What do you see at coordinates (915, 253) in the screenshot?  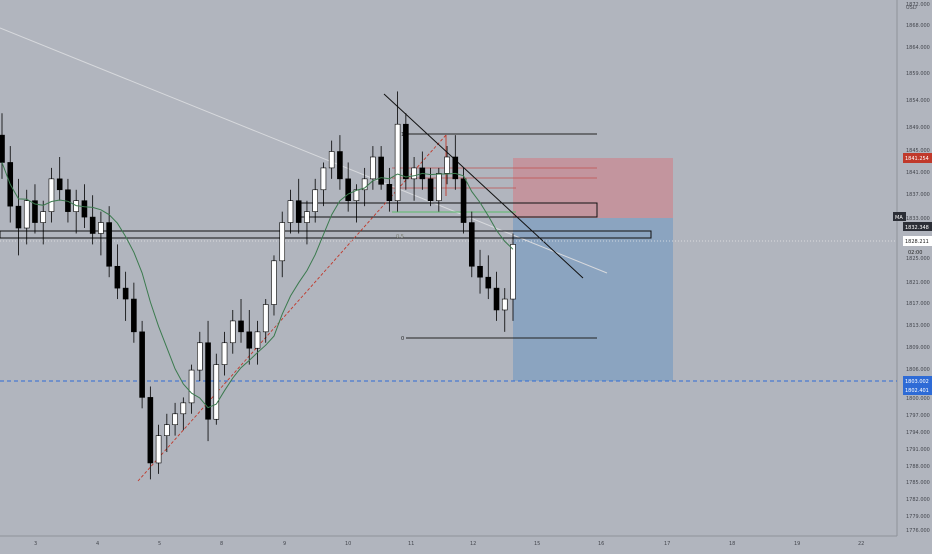 I see `countdown-text: 02:00` at bounding box center [915, 253].